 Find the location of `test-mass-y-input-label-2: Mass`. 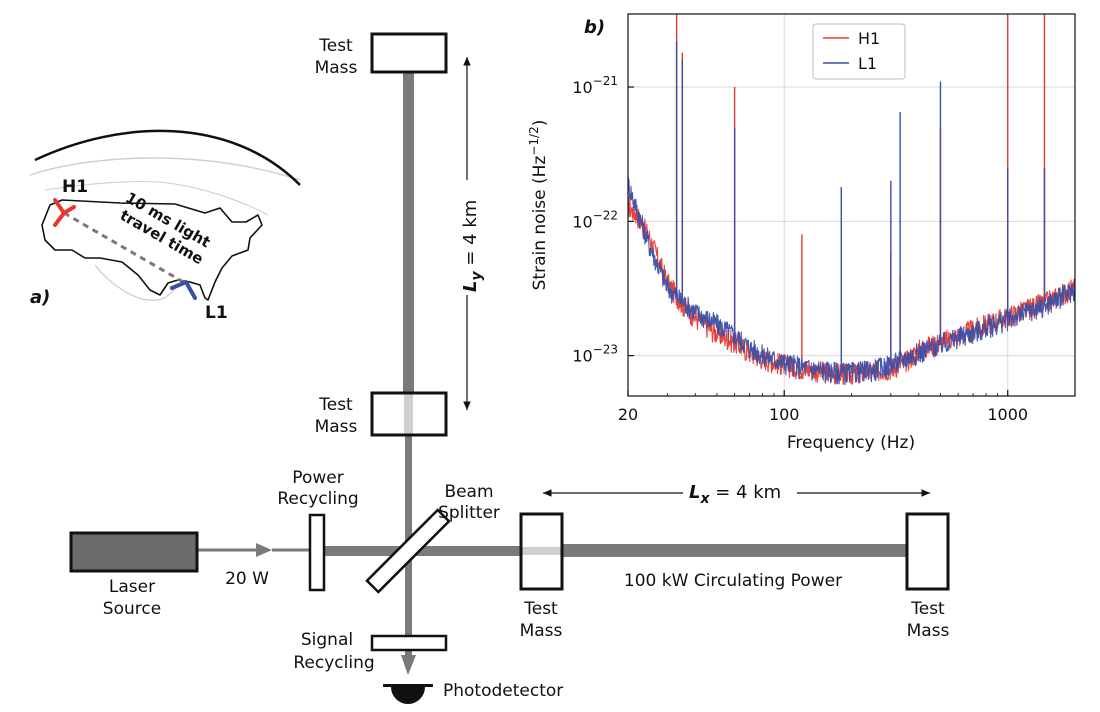

test-mass-y-input-label-2: Mass is located at coordinates (336, 427).